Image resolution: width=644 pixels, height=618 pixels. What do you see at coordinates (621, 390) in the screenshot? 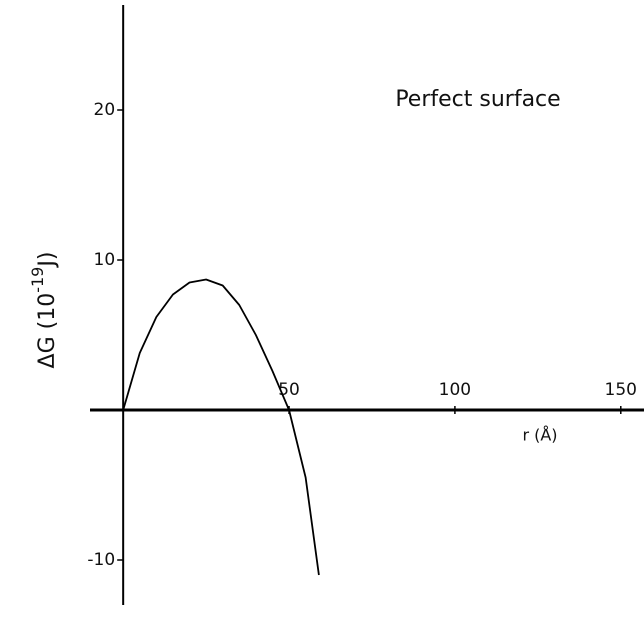
I see `x-tick-label: 150` at bounding box center [621, 390].